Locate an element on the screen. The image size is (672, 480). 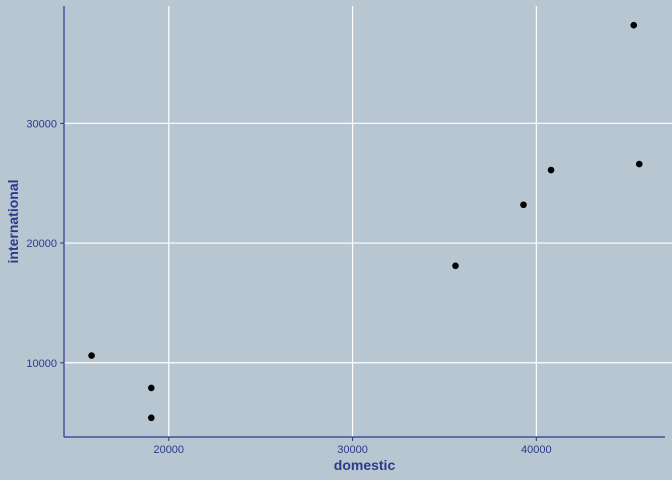
x-tick-label: 40000 is located at coordinates (536, 450).